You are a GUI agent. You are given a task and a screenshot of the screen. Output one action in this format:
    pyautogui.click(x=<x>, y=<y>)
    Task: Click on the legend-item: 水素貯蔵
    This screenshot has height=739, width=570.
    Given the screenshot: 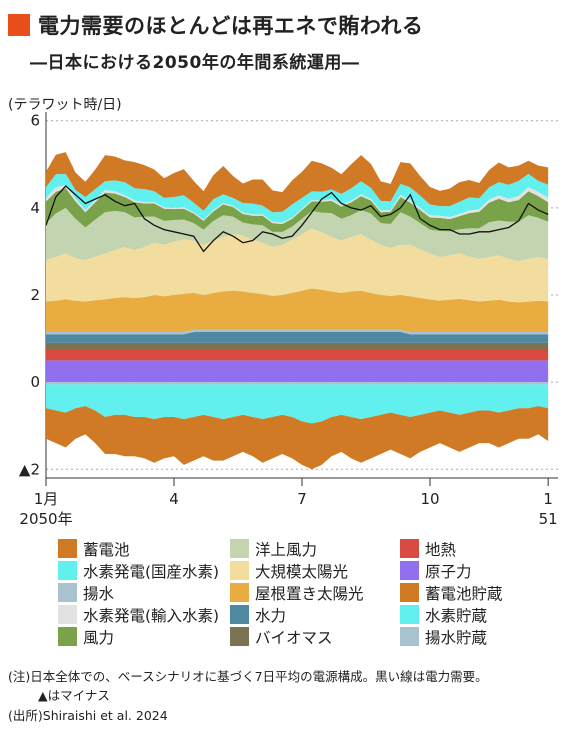 What is the action you would take?
    pyautogui.click(x=475, y=614)
    